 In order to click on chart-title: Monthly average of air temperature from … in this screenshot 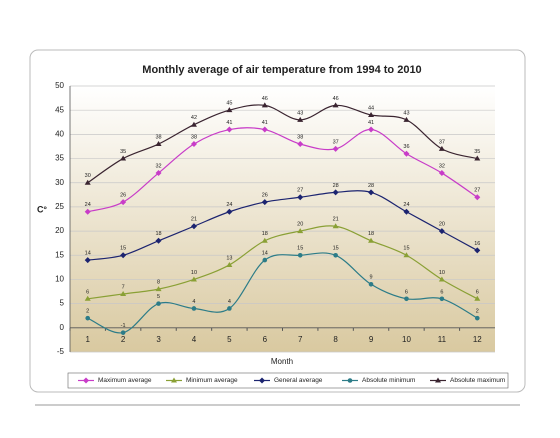, I will do `click(281, 70)`.